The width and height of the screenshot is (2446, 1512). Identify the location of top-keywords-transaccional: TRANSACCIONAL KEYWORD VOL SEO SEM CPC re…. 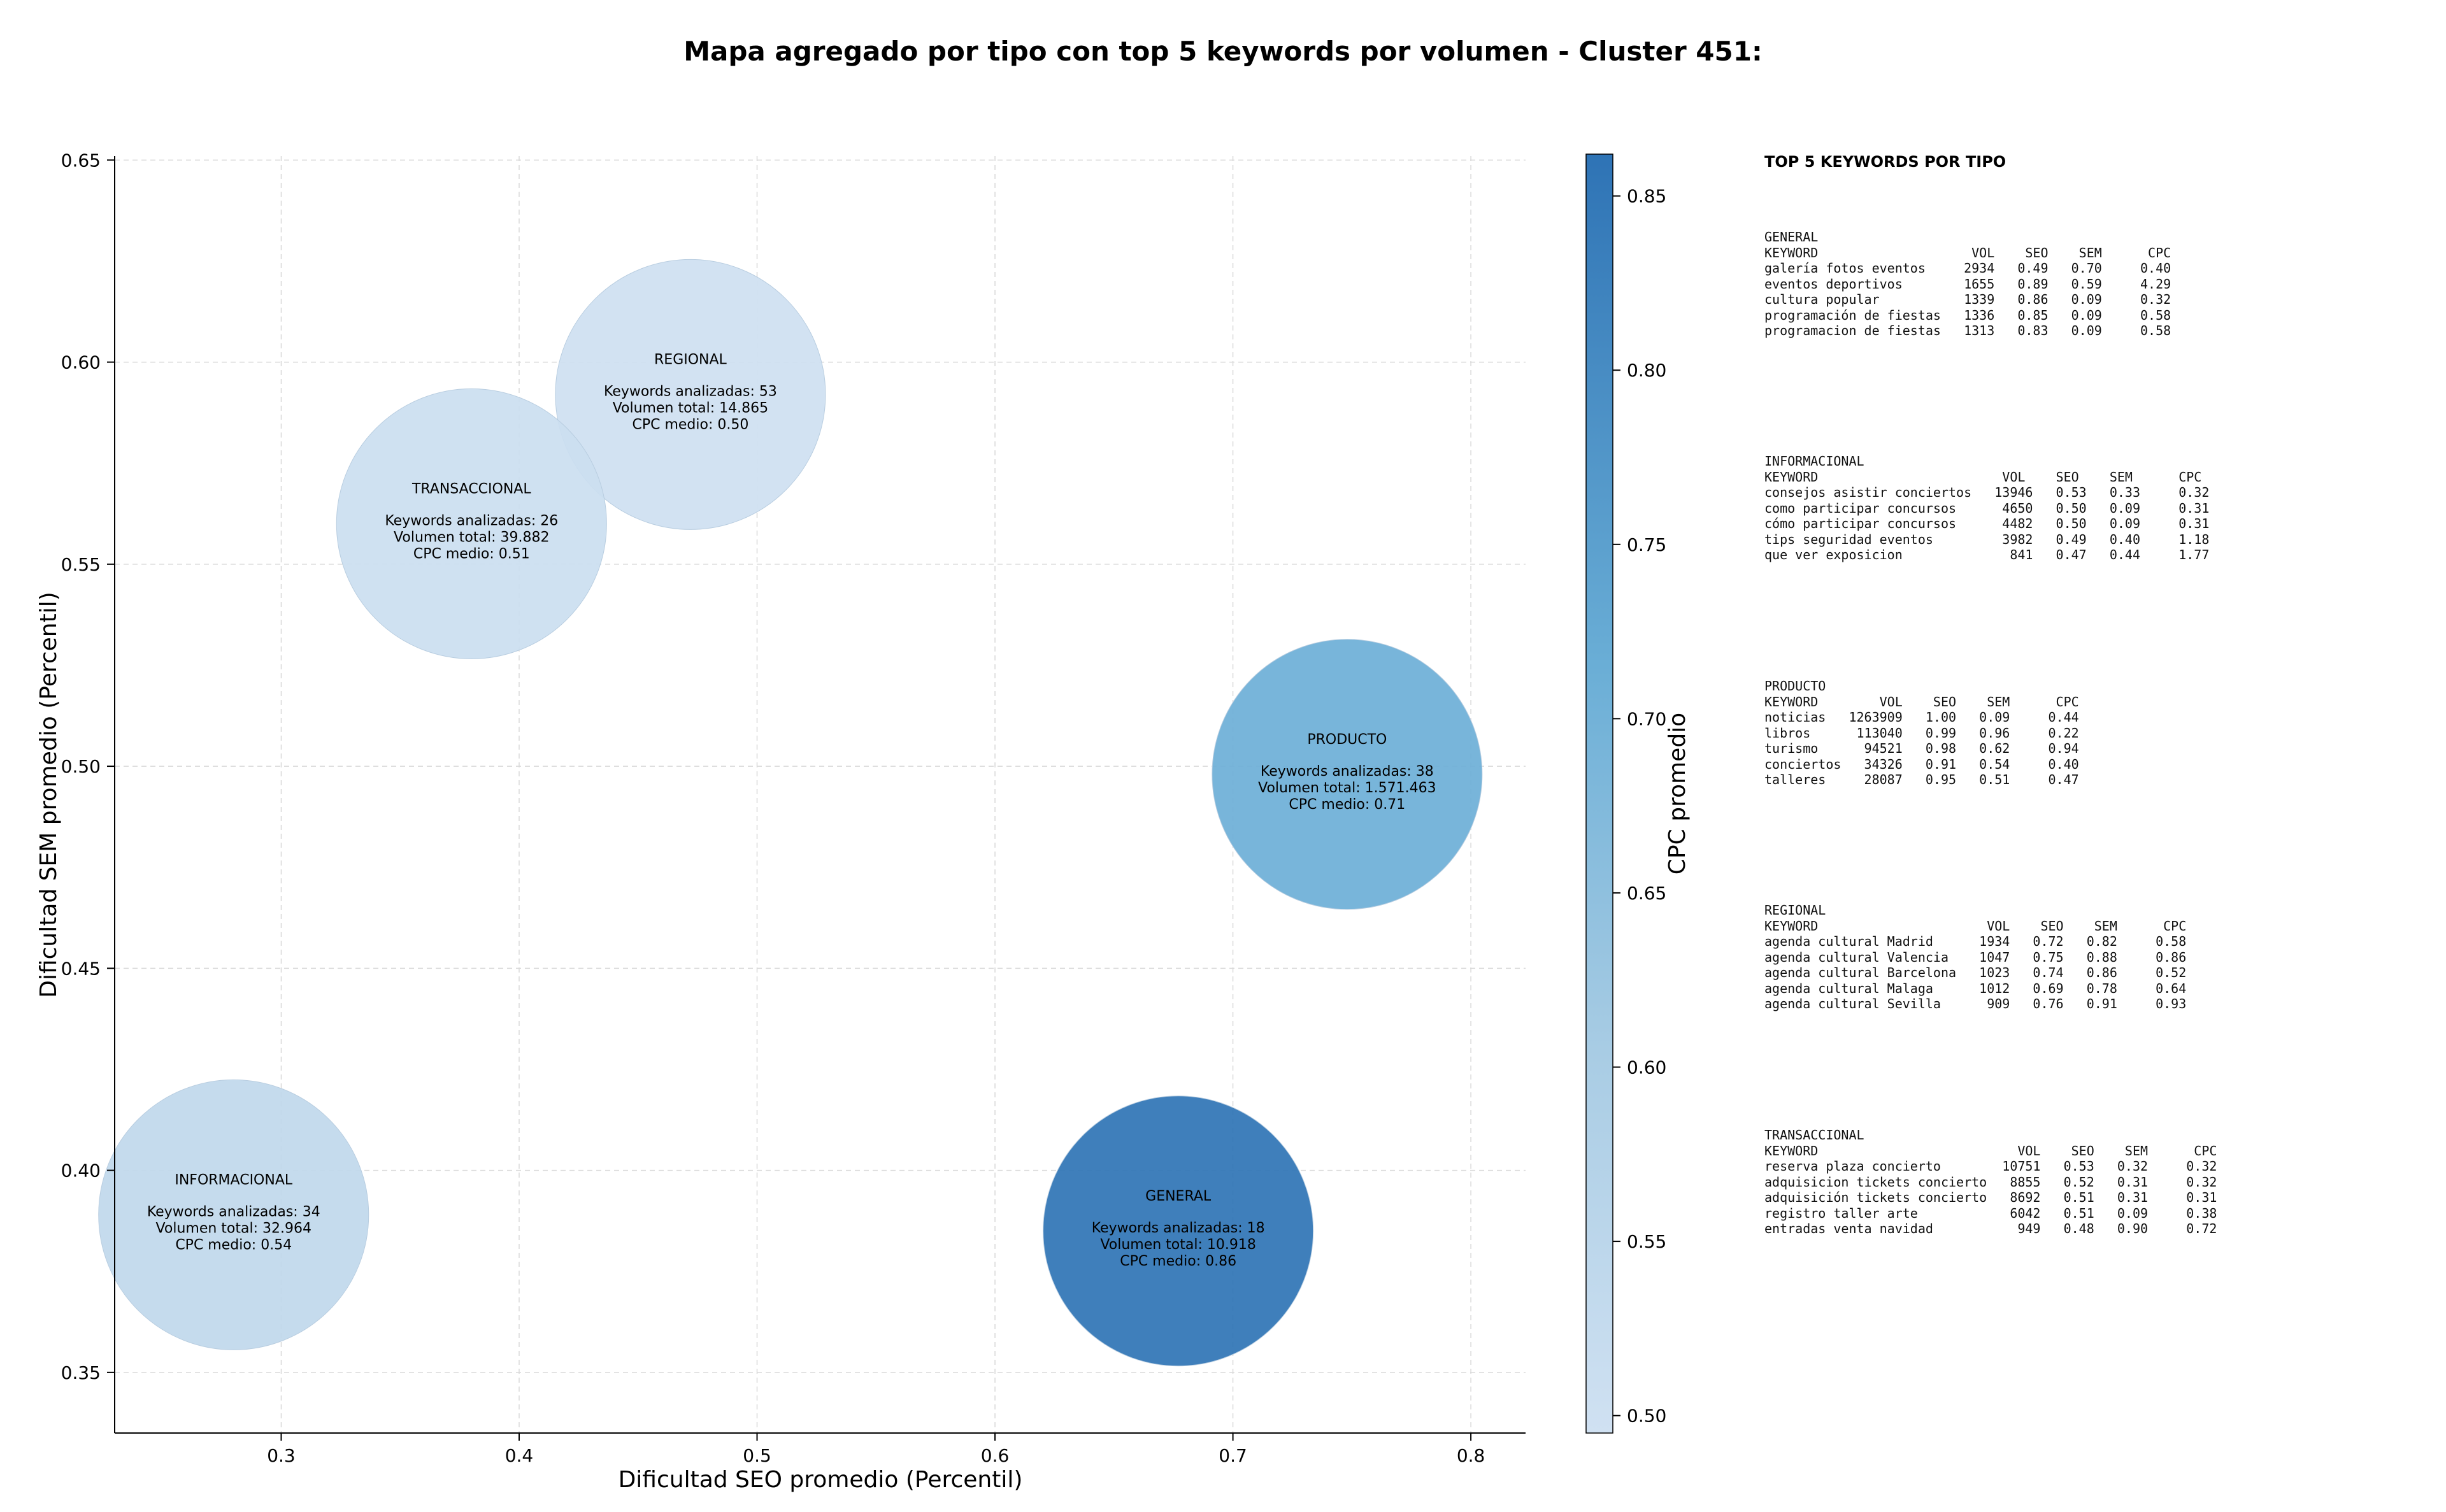
(1991, 1181).